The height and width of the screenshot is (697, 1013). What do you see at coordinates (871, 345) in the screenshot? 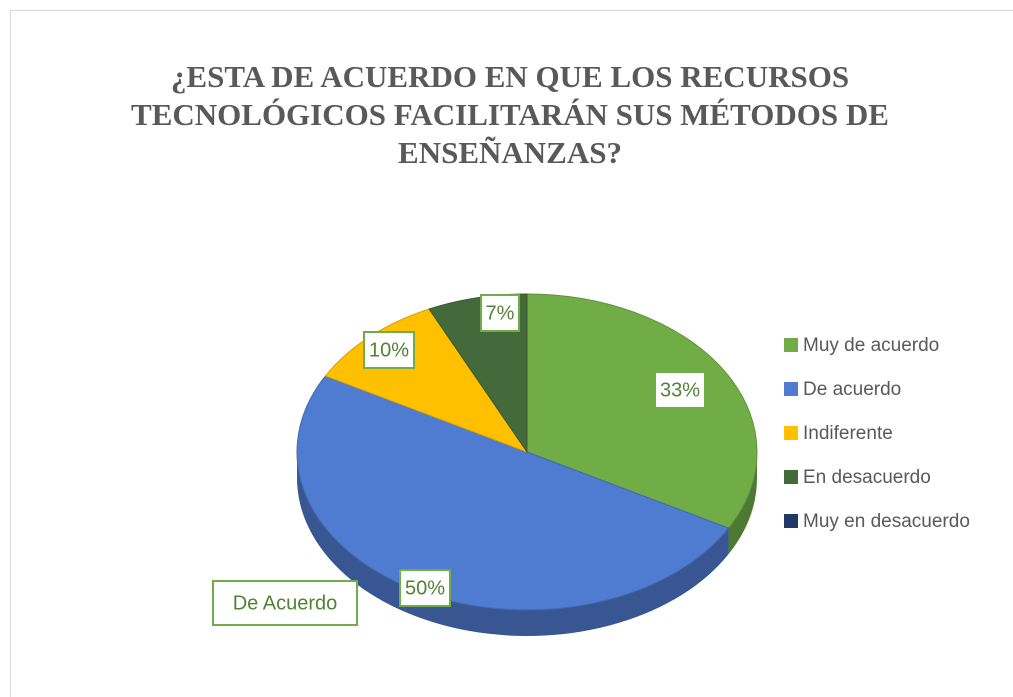
I see `legend-label: Muy de acuerdo` at bounding box center [871, 345].